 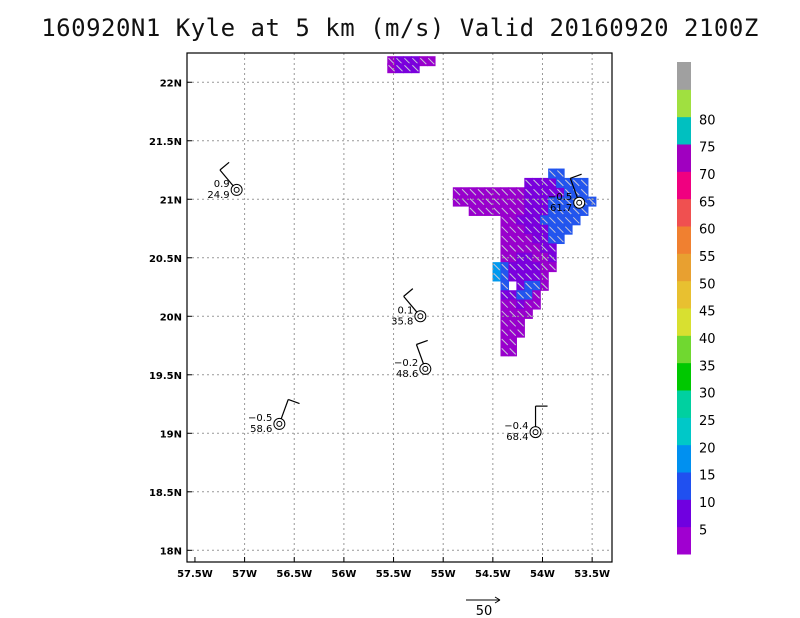 I want to click on x-tick-label: 57.5W, so click(x=195, y=574).